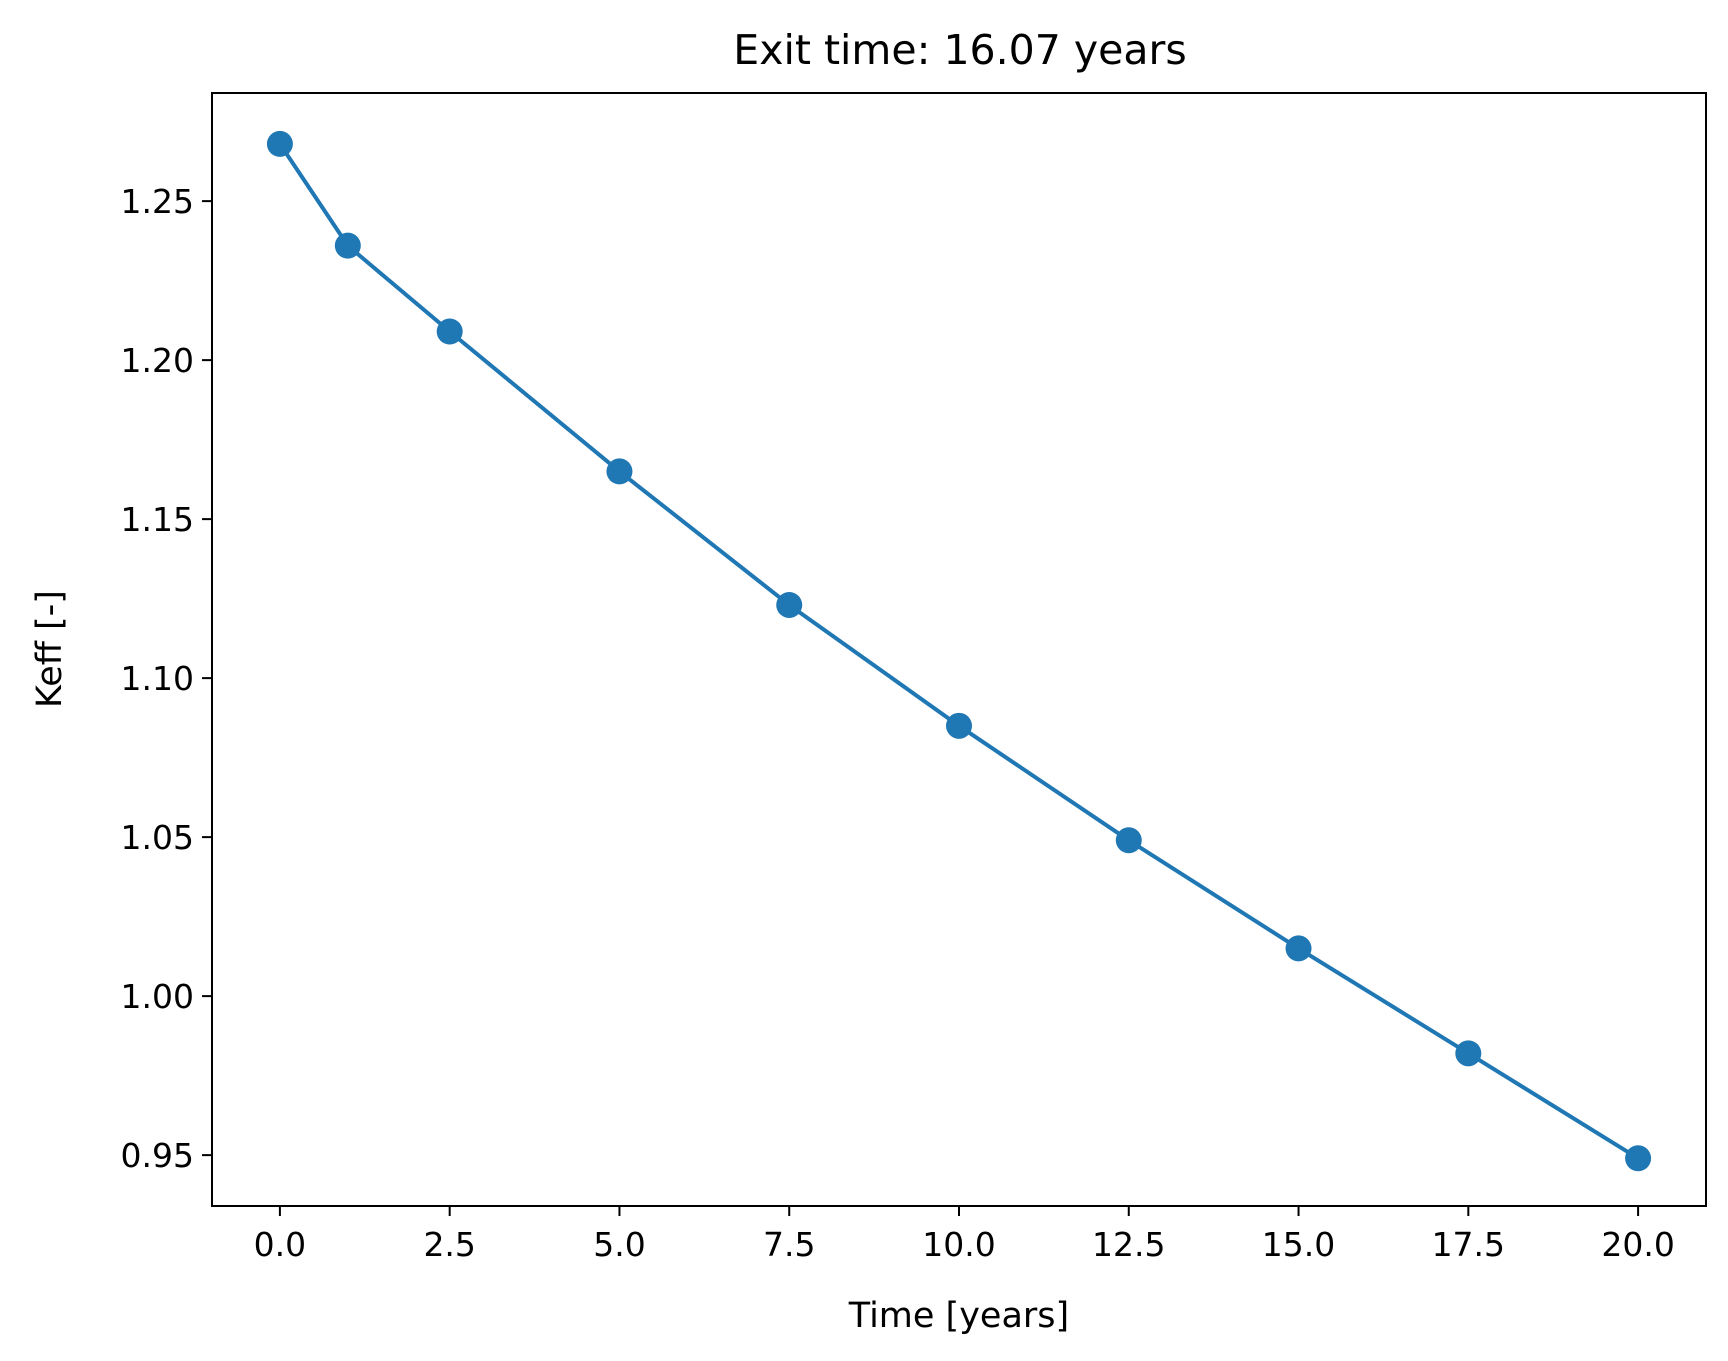 This screenshot has height=1361, width=1728. I want to click on x-tick-label: 10.0, so click(958, 1244).